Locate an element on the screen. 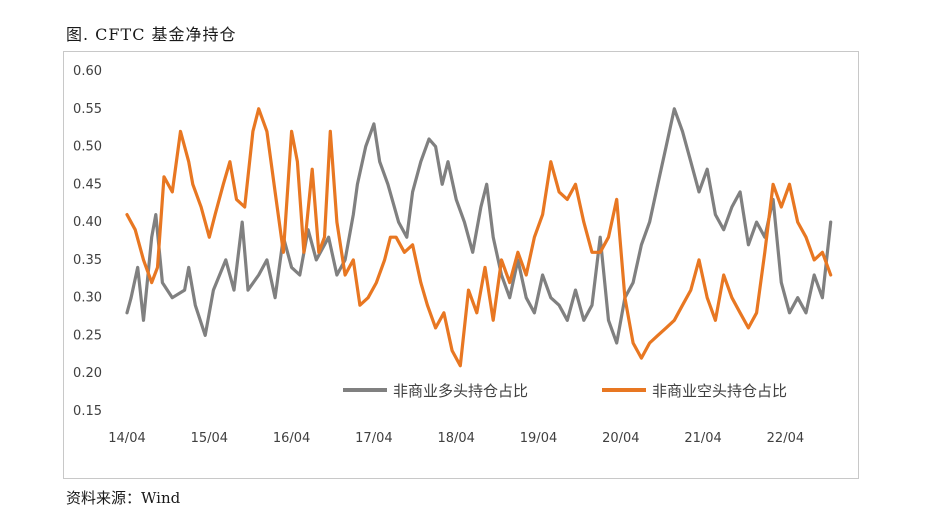 The width and height of the screenshot is (940, 527). y-tick-label: 0.35 is located at coordinates (87, 260).